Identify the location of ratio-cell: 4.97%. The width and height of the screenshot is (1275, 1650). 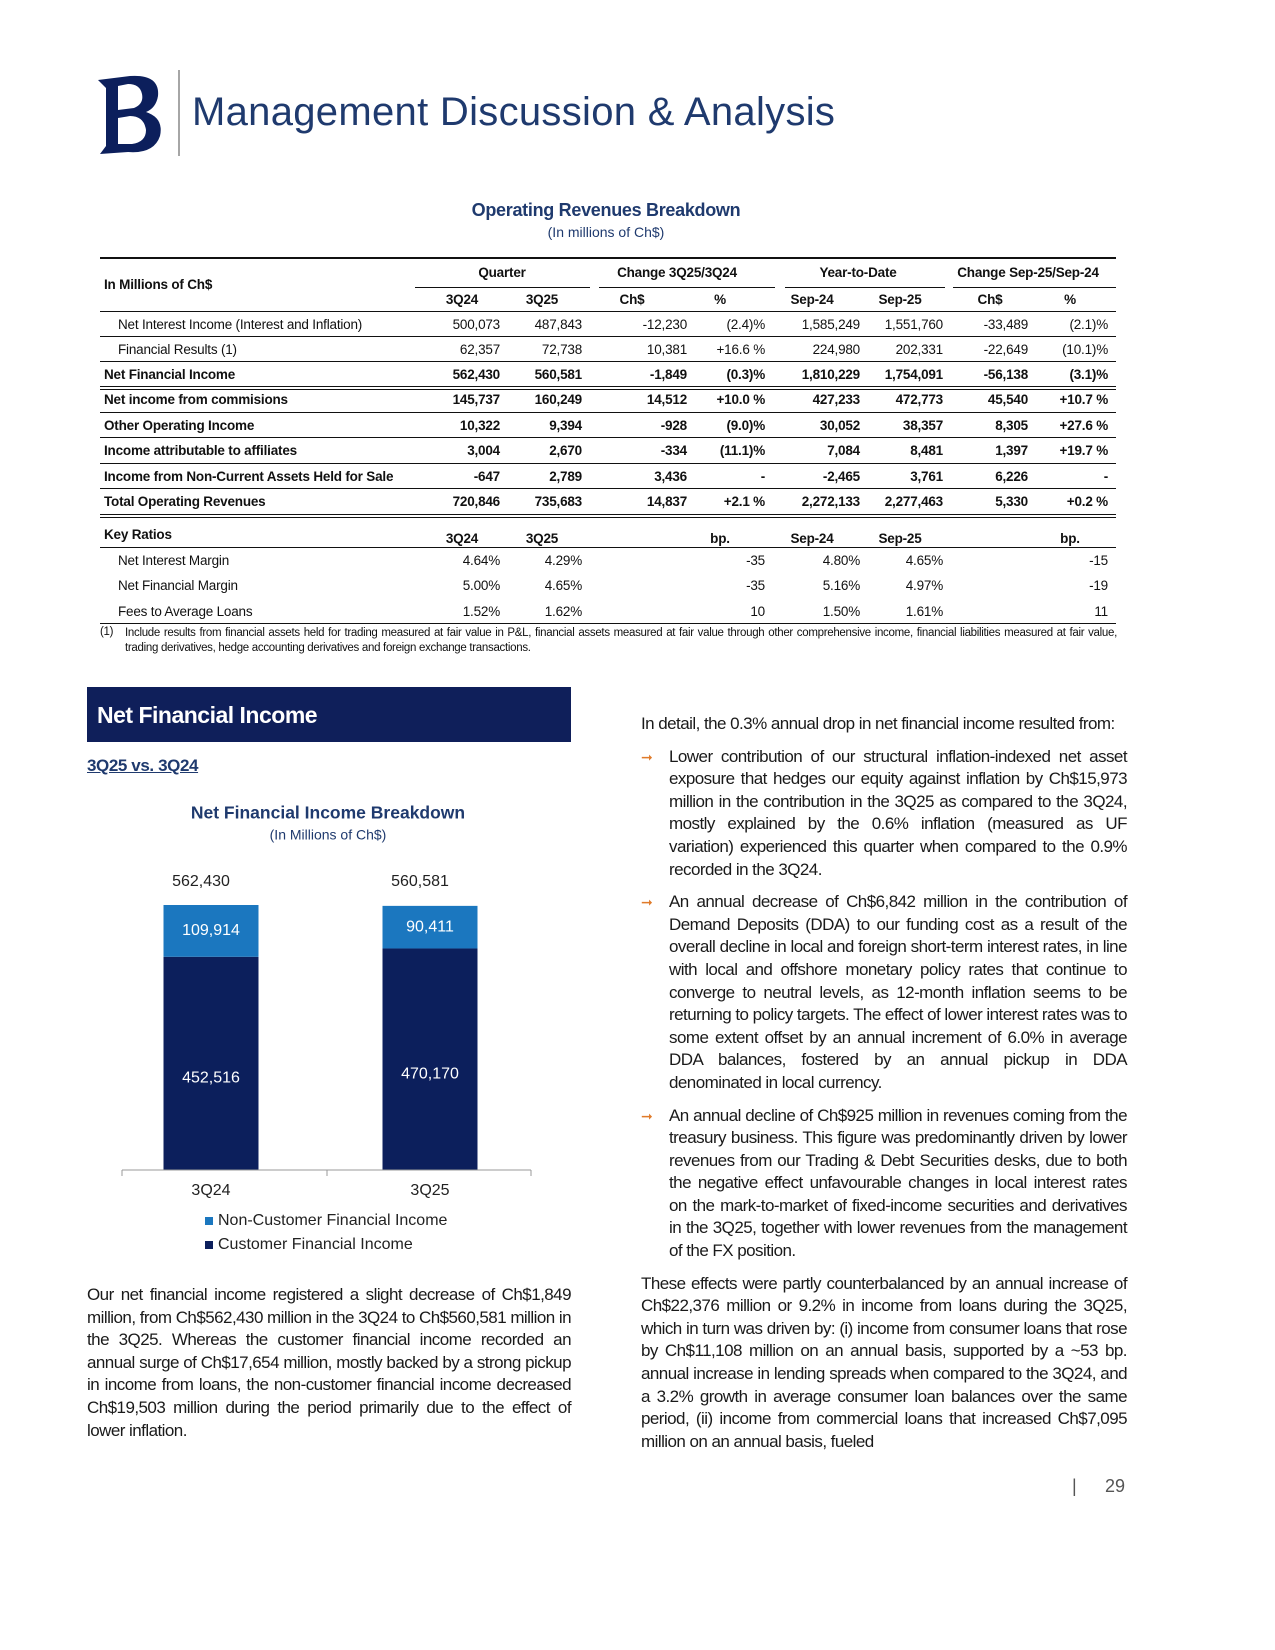
(924, 585).